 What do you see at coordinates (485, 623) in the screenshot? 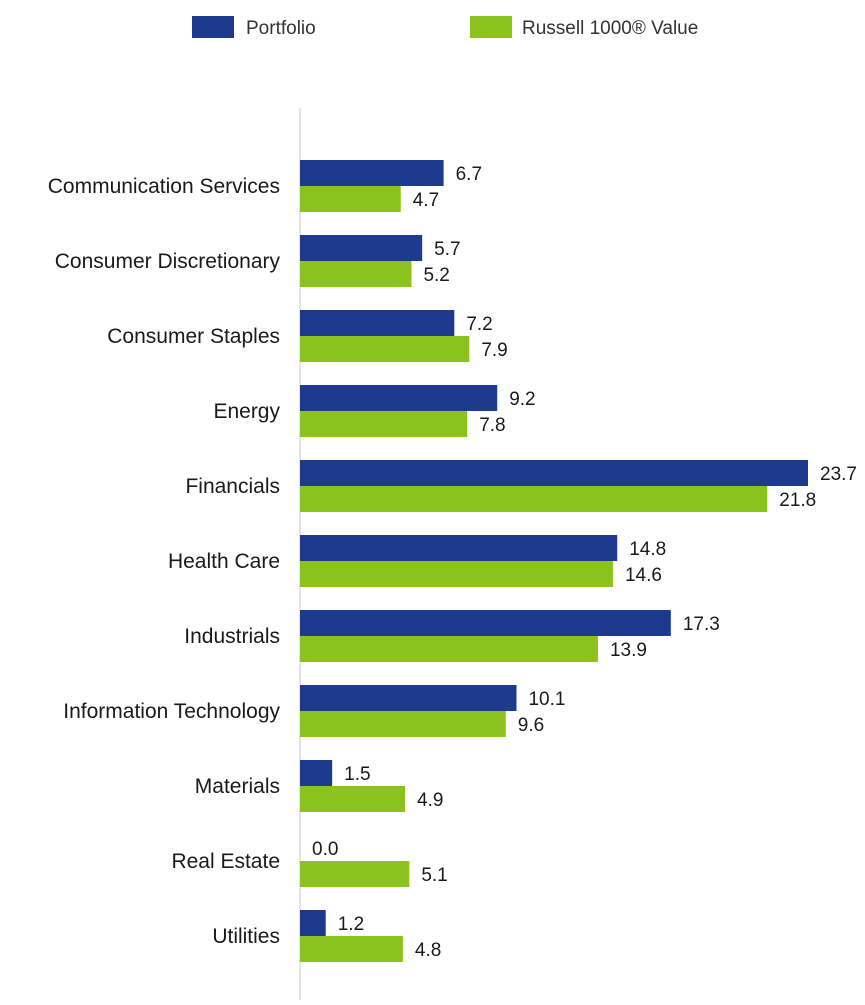
I see `bar-portfolio-industrials` at bounding box center [485, 623].